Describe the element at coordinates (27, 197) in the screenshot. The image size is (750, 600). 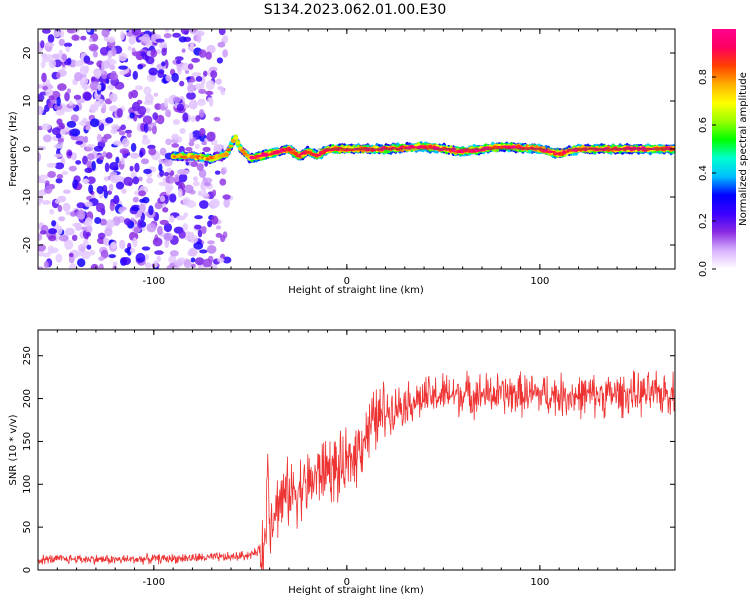
I see `y-tick-label: -10` at that location.